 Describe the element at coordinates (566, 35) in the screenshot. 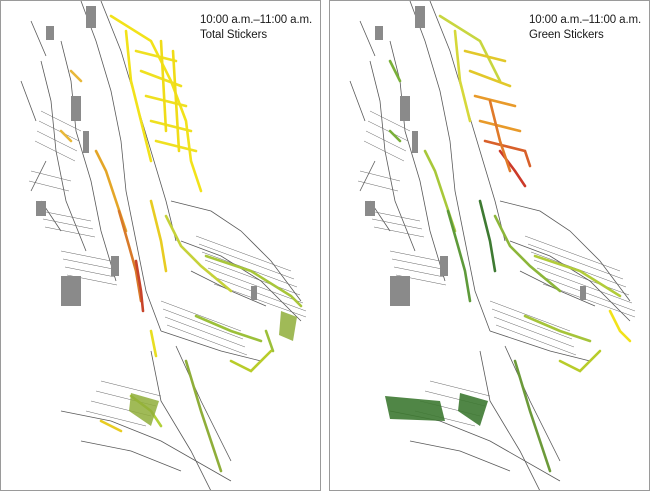

I see `layer-label: Green Stickers` at that location.